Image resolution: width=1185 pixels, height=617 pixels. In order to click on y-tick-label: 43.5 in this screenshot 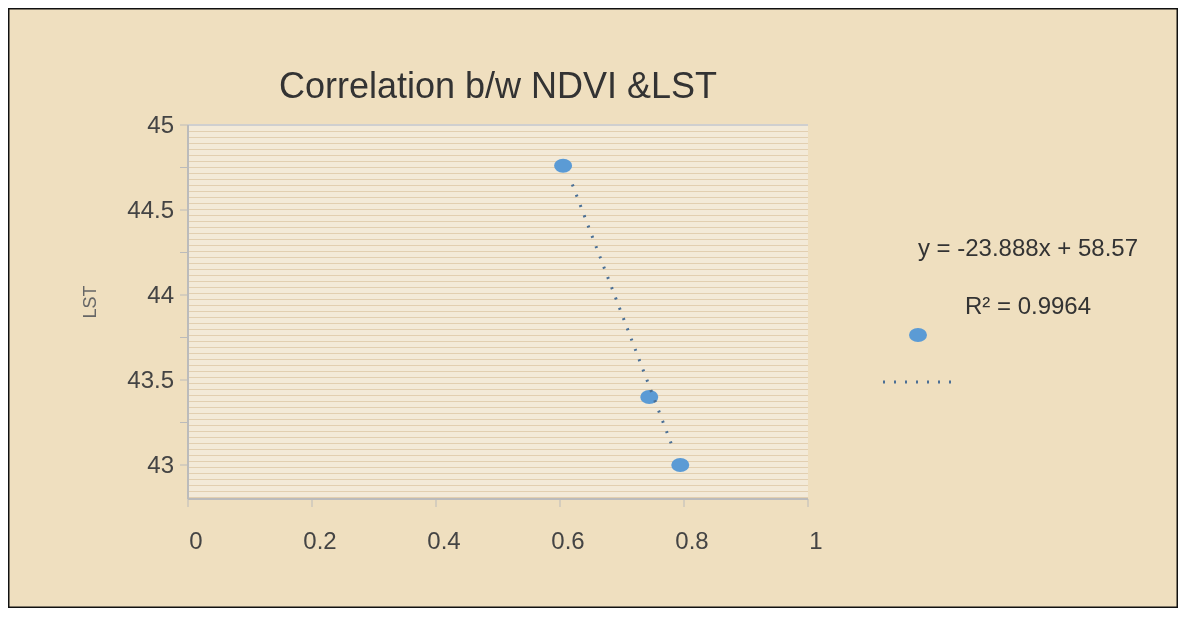, I will do `click(150, 380)`.